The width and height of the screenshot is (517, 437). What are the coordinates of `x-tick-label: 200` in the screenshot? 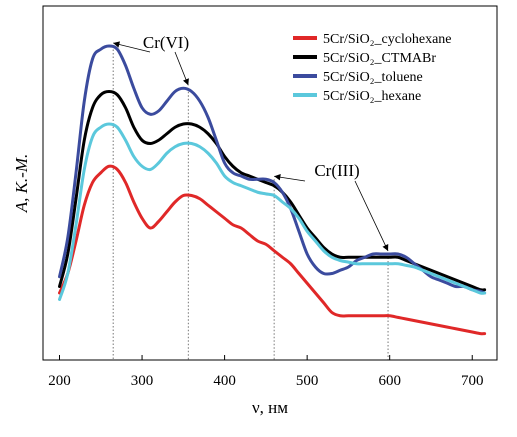 It's located at (59, 381).